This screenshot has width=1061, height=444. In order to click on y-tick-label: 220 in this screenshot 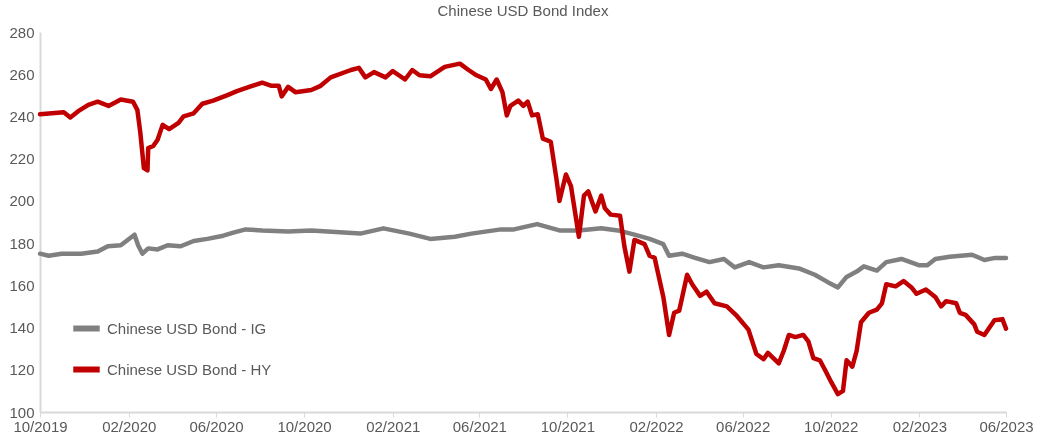, I will do `click(22, 159)`.